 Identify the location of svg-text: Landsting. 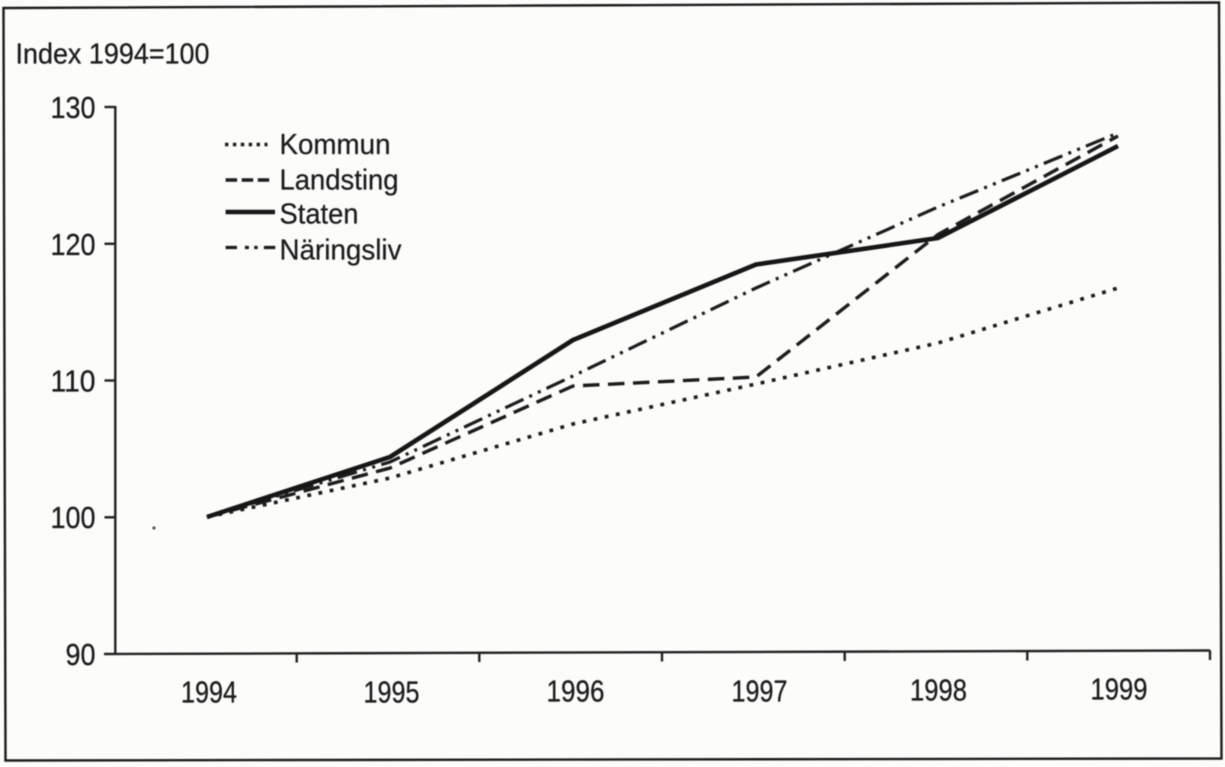
(339, 181).